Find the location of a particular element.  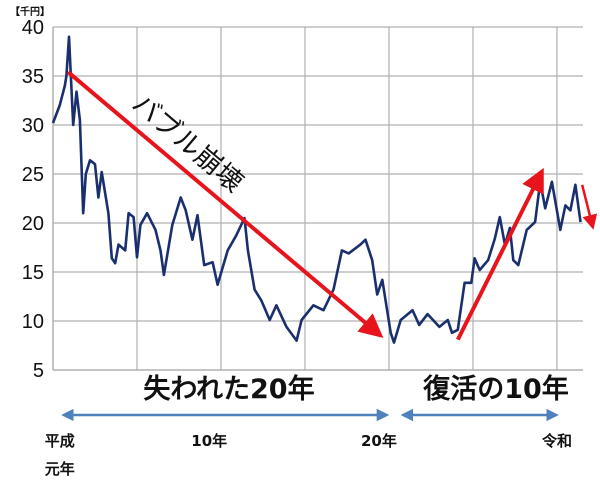

era-label: 20年 is located at coordinates (379, 441).